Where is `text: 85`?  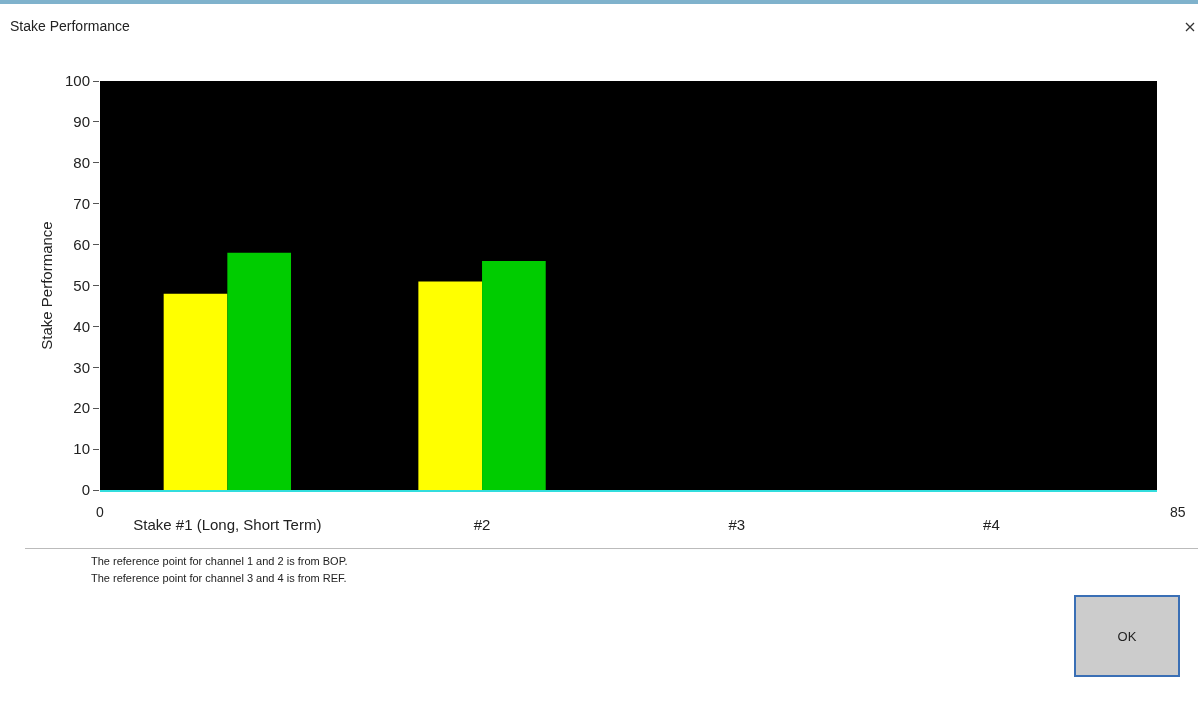 text: 85 is located at coordinates (1178, 512).